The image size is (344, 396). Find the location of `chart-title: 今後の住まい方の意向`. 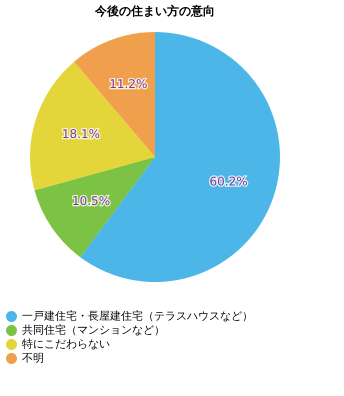

chart-title: 今後の住まい方の意向 is located at coordinates (154, 11).